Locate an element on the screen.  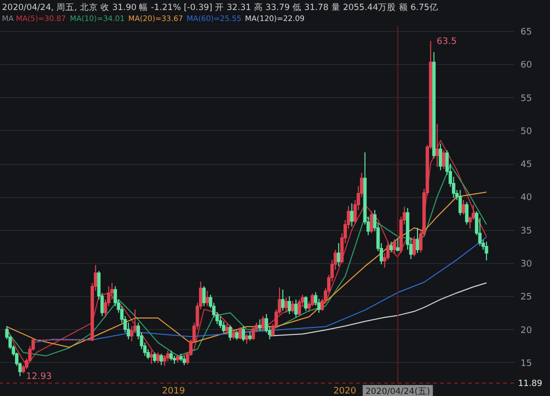
y-tick-label: 40 is located at coordinates (526, 198).